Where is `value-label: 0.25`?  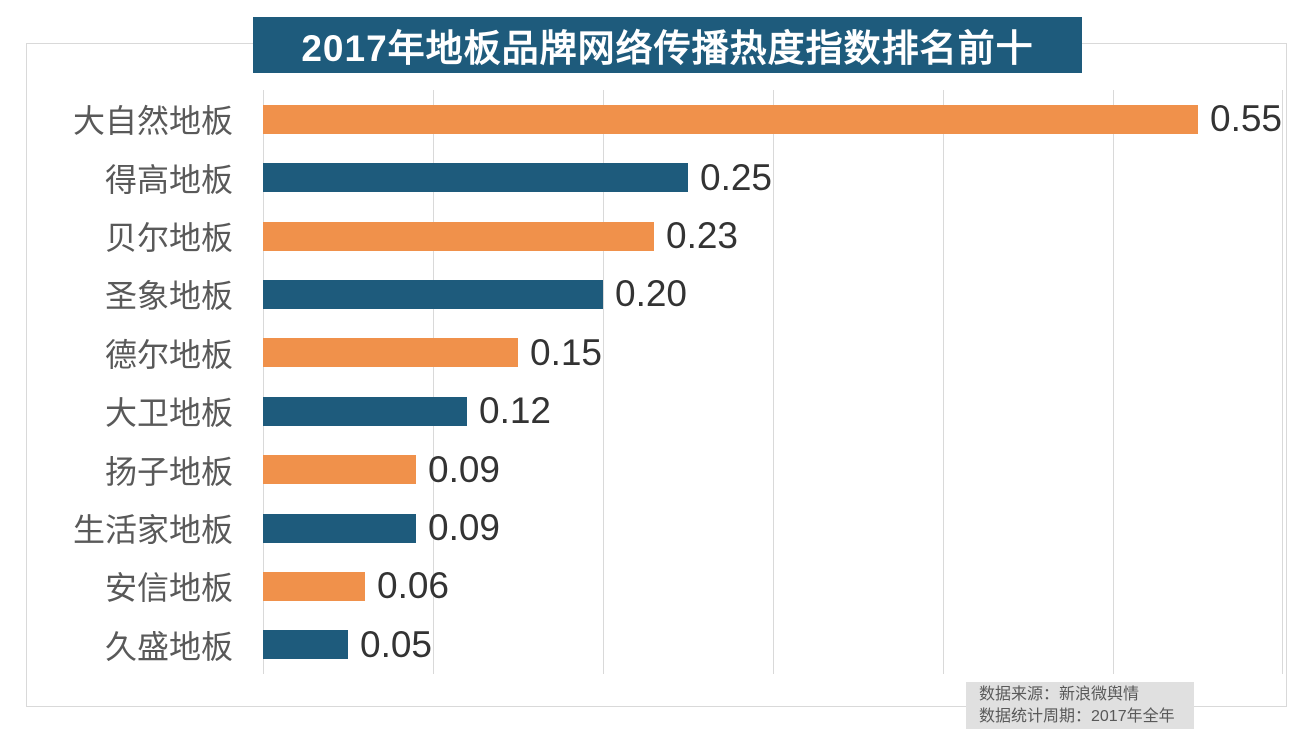 value-label: 0.25 is located at coordinates (736, 177).